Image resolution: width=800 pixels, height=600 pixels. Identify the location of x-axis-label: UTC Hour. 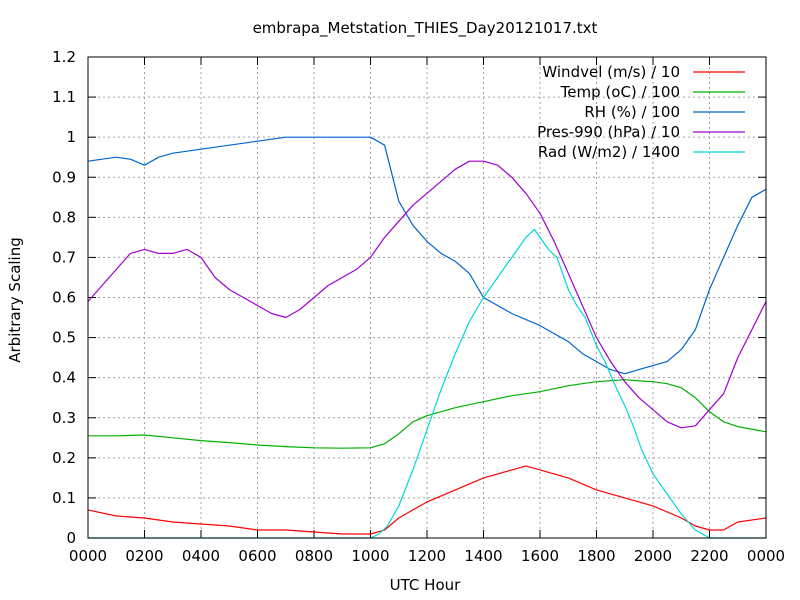
(425, 585).